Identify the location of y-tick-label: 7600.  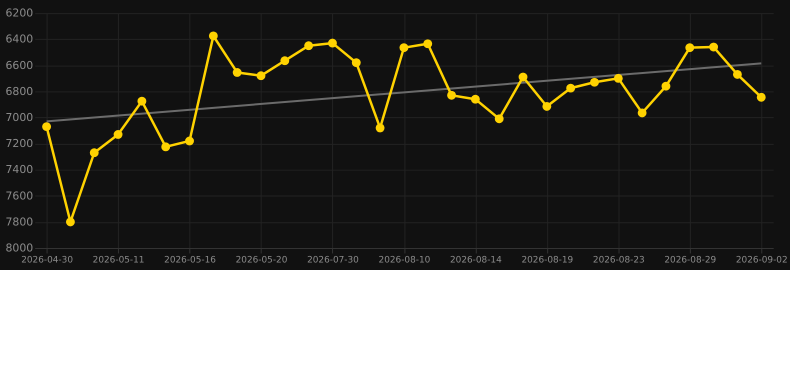
(19, 195).